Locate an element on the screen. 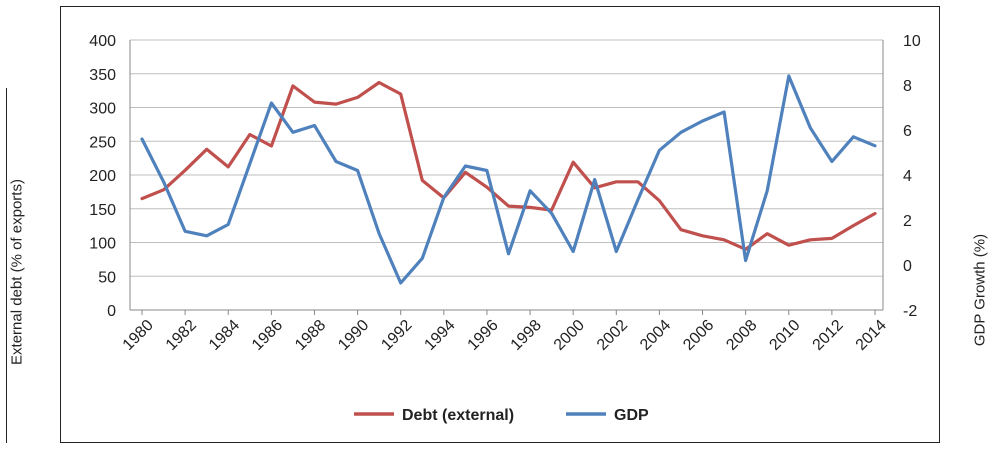  x-tick-label: 1984 is located at coordinates (224, 335).